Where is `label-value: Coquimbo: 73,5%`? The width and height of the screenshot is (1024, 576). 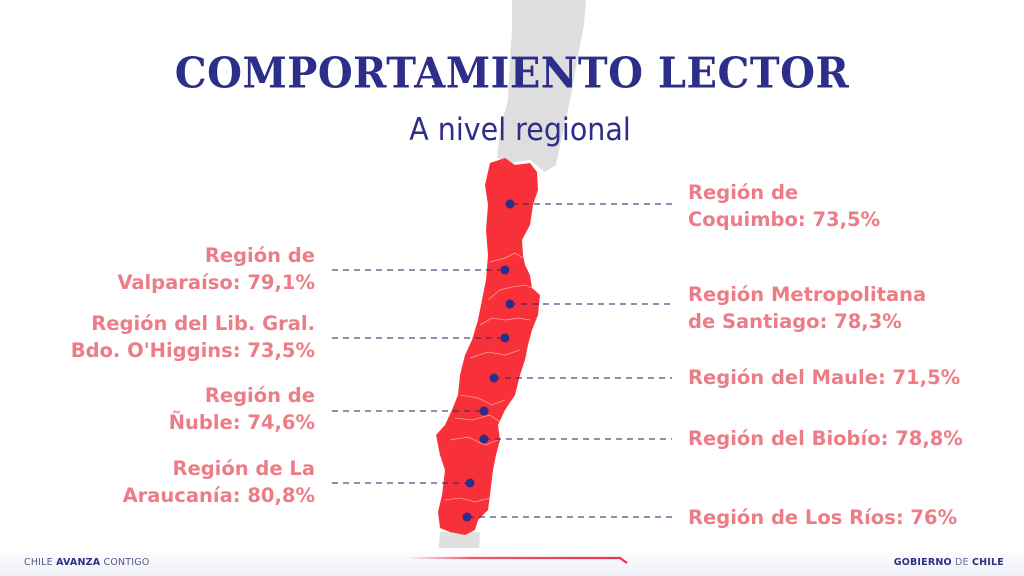 label-value: Coquimbo: 73,5% is located at coordinates (784, 219).